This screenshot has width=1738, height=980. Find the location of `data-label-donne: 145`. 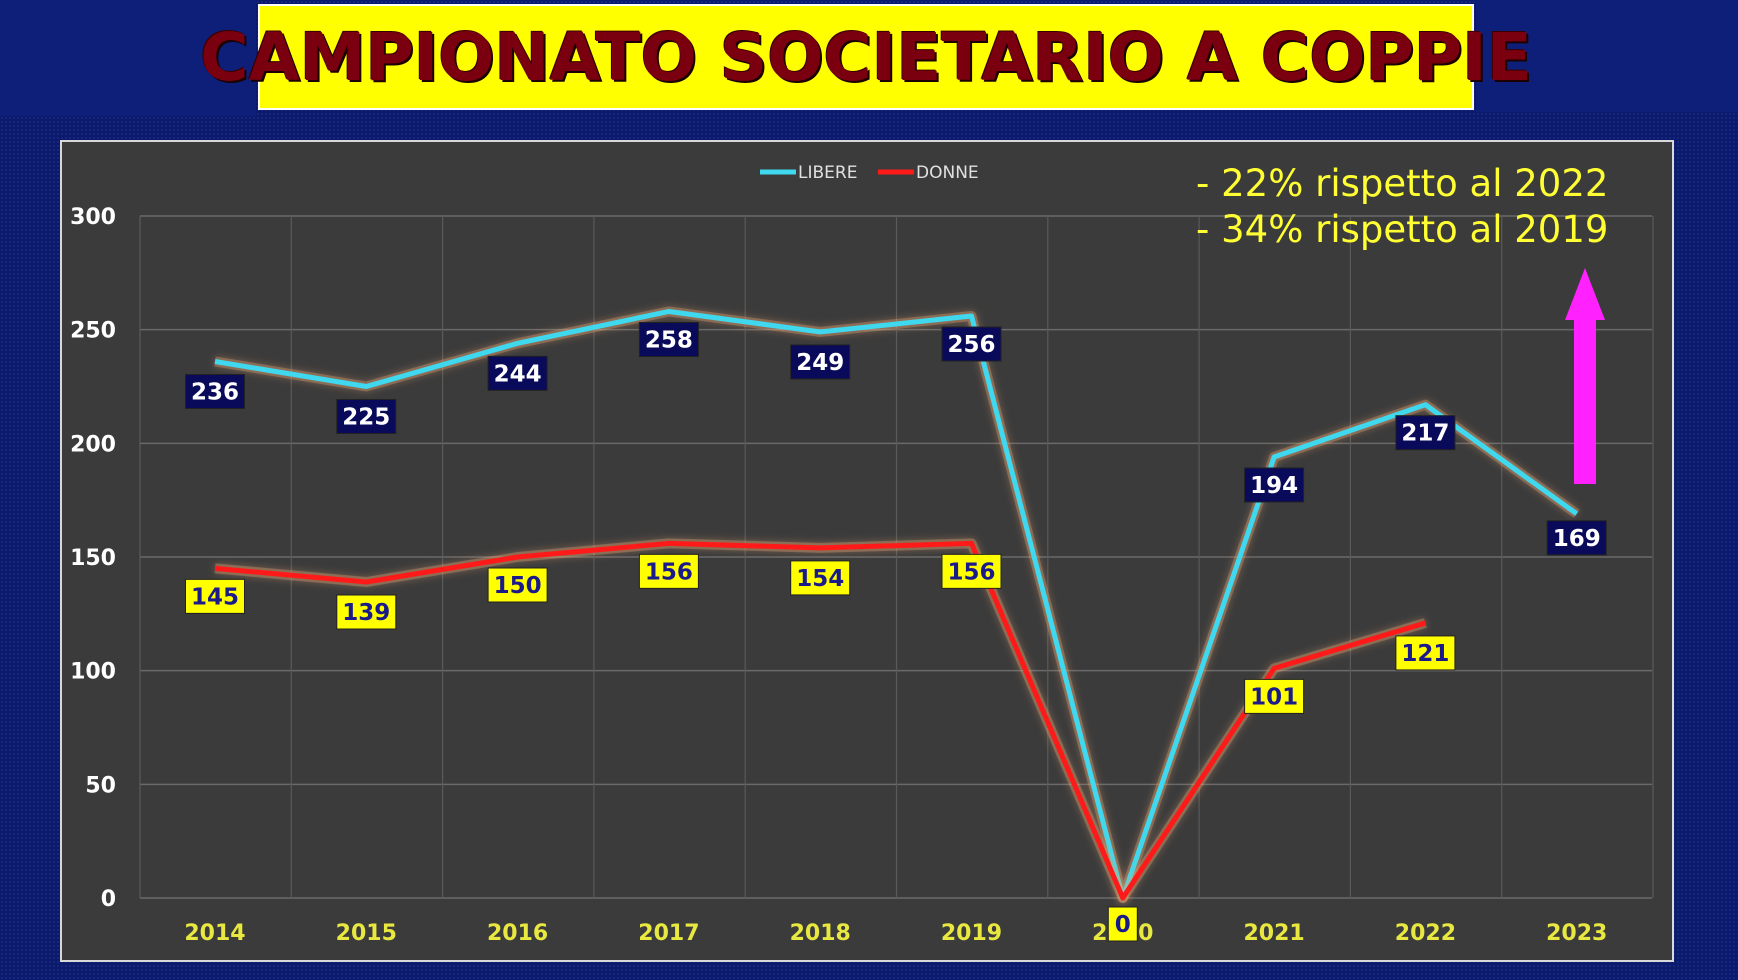

data-label-donne: 145 is located at coordinates (215, 597).